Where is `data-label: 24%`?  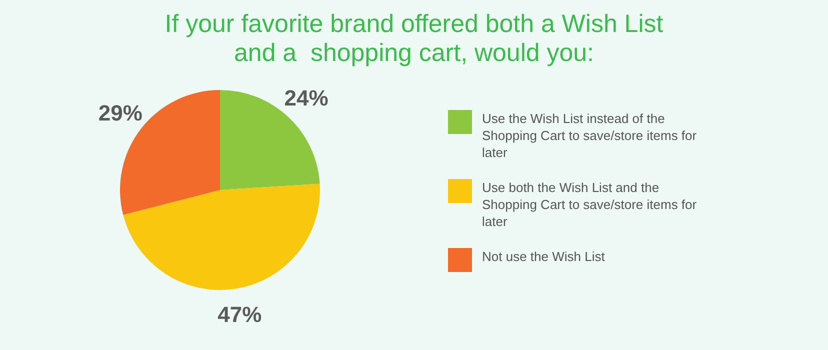 data-label: 24% is located at coordinates (306, 98).